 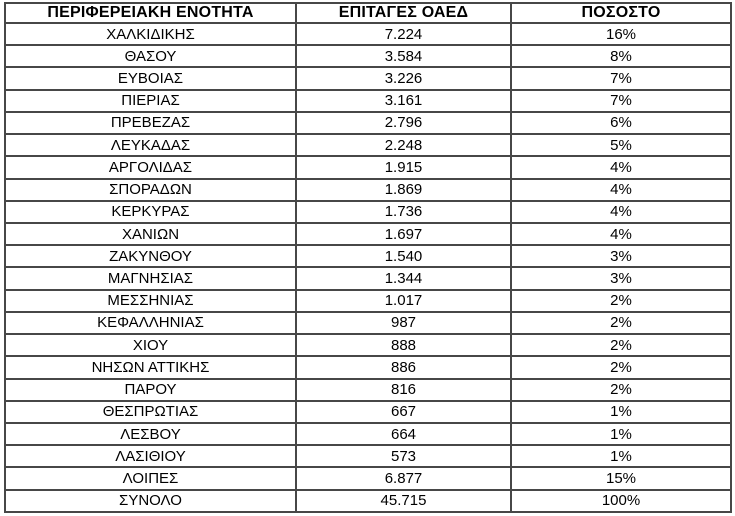 What do you see at coordinates (403, 123) in the screenshot?
I see `checks-cell: 2.796` at bounding box center [403, 123].